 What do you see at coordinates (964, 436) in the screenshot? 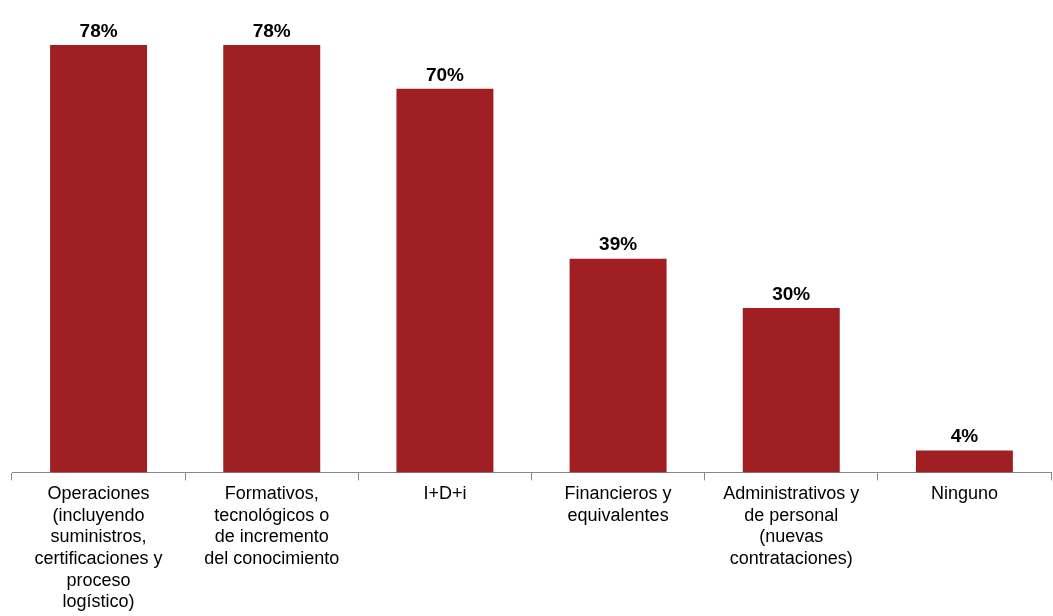
I see `data-label: 4%` at bounding box center [964, 436].